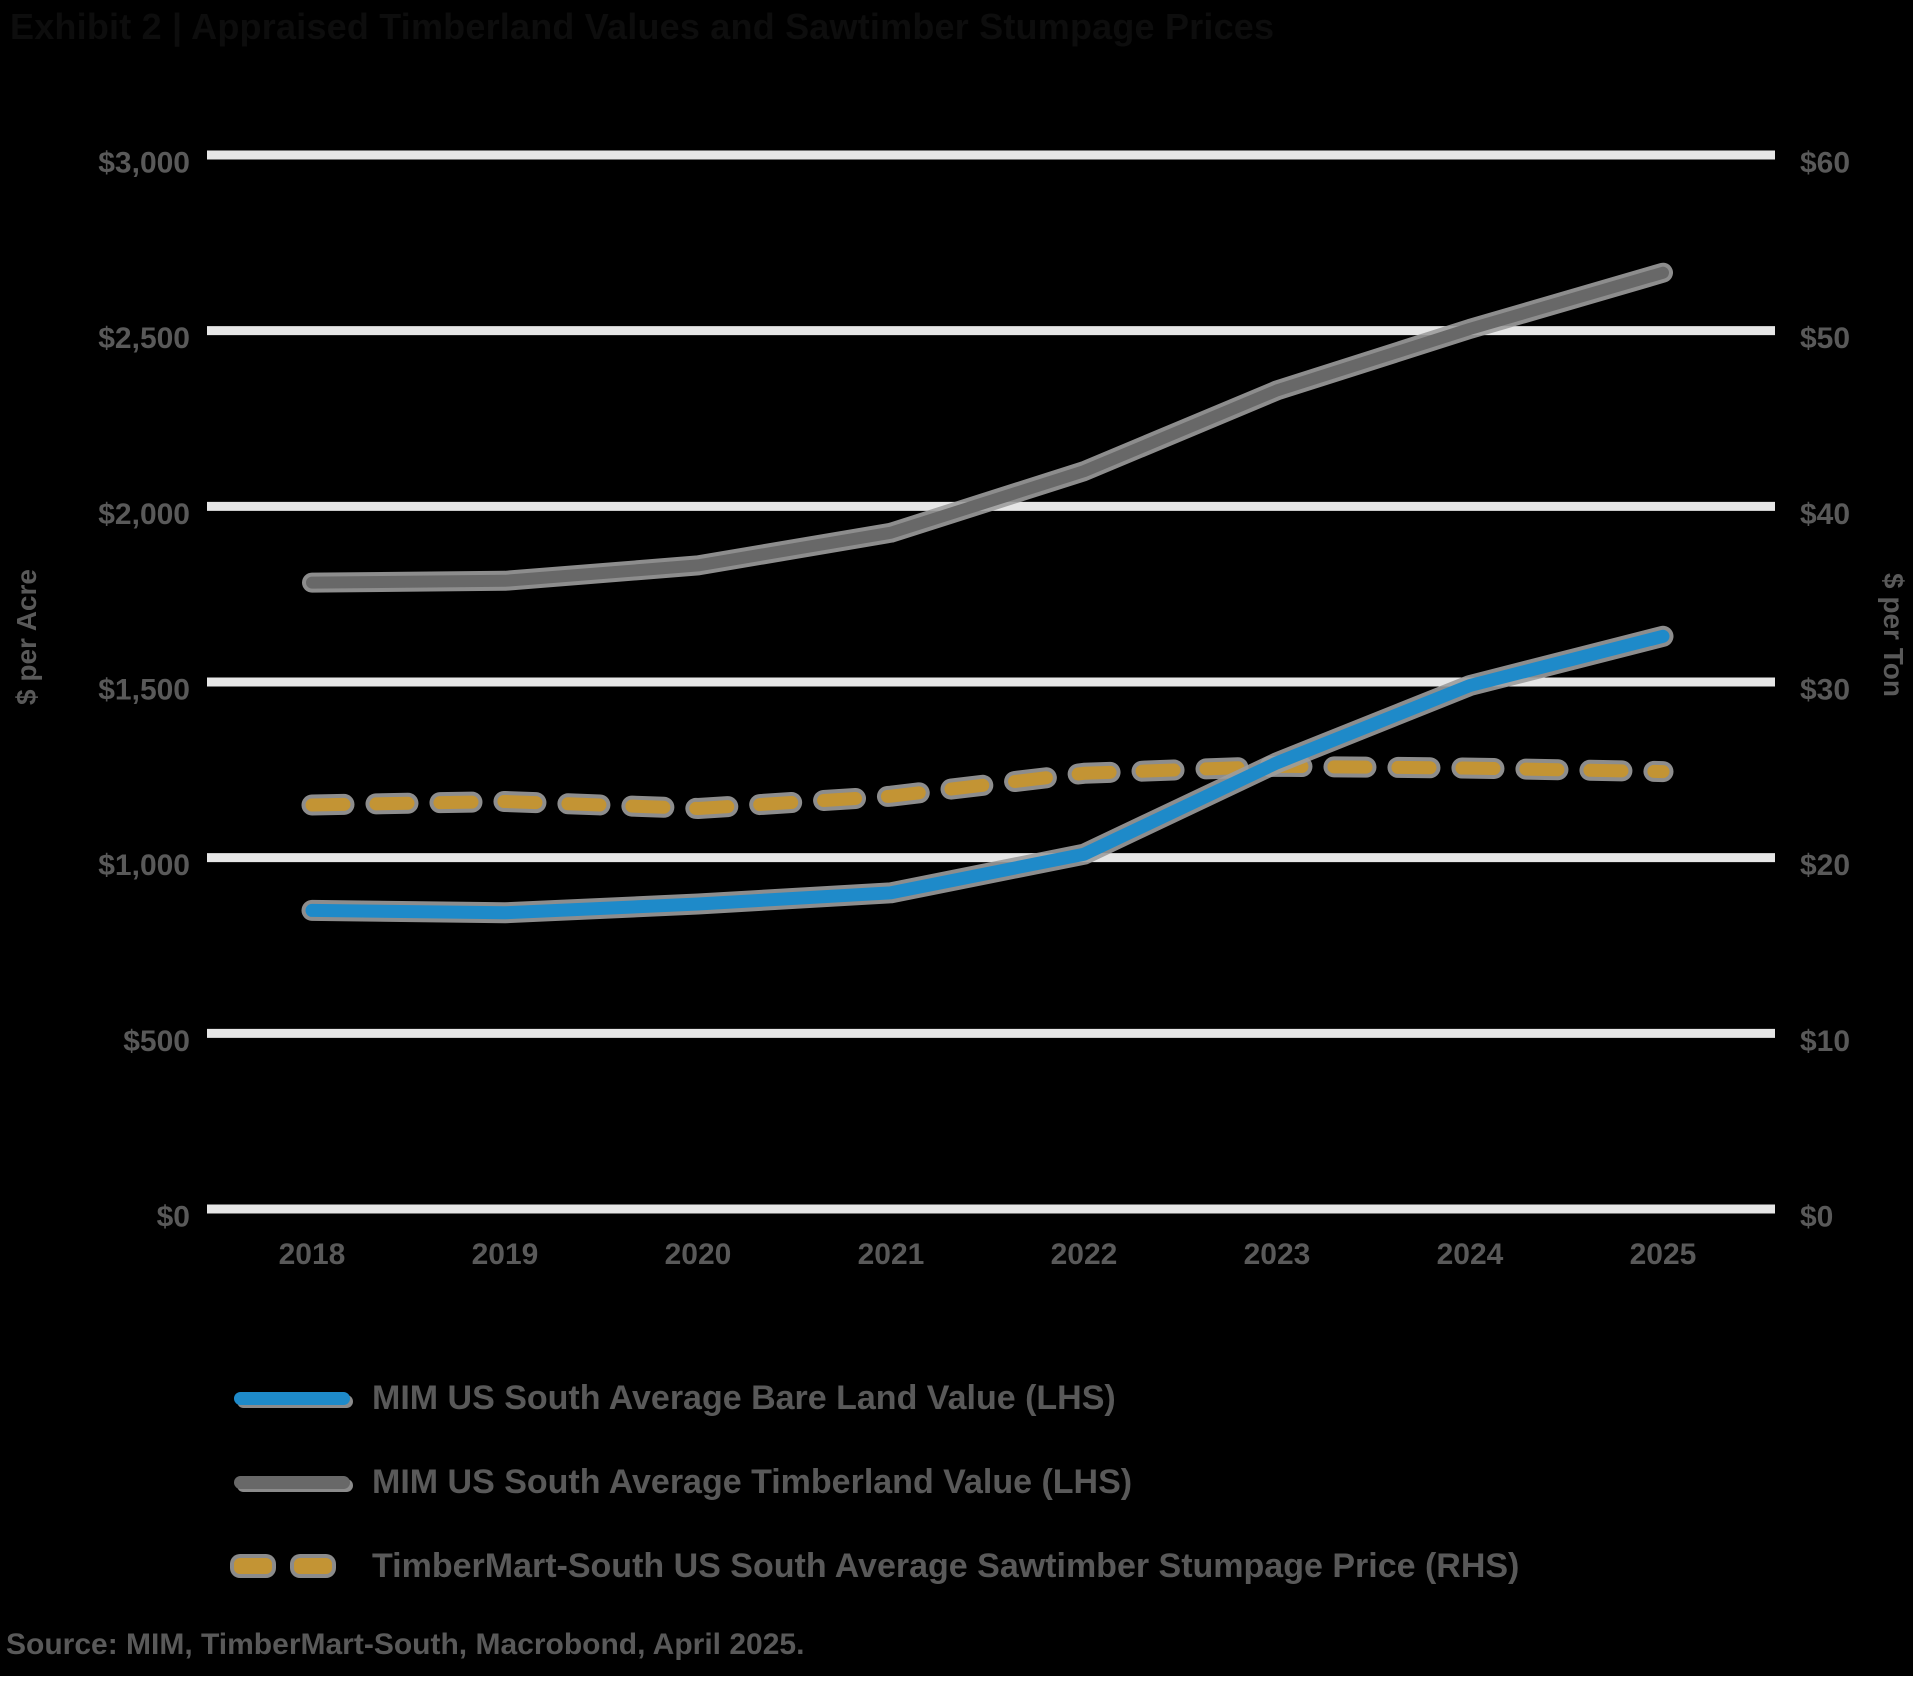  I want to click on right-axis-tick-label: $30, so click(1825, 690).